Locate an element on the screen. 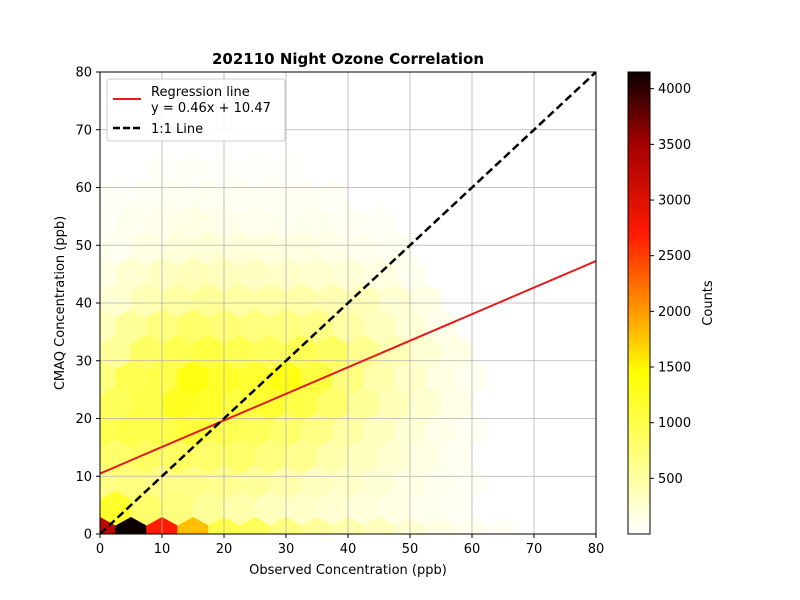 The width and height of the screenshot is (800, 600). colorbar-tick-label: 500 is located at coordinates (670, 479).